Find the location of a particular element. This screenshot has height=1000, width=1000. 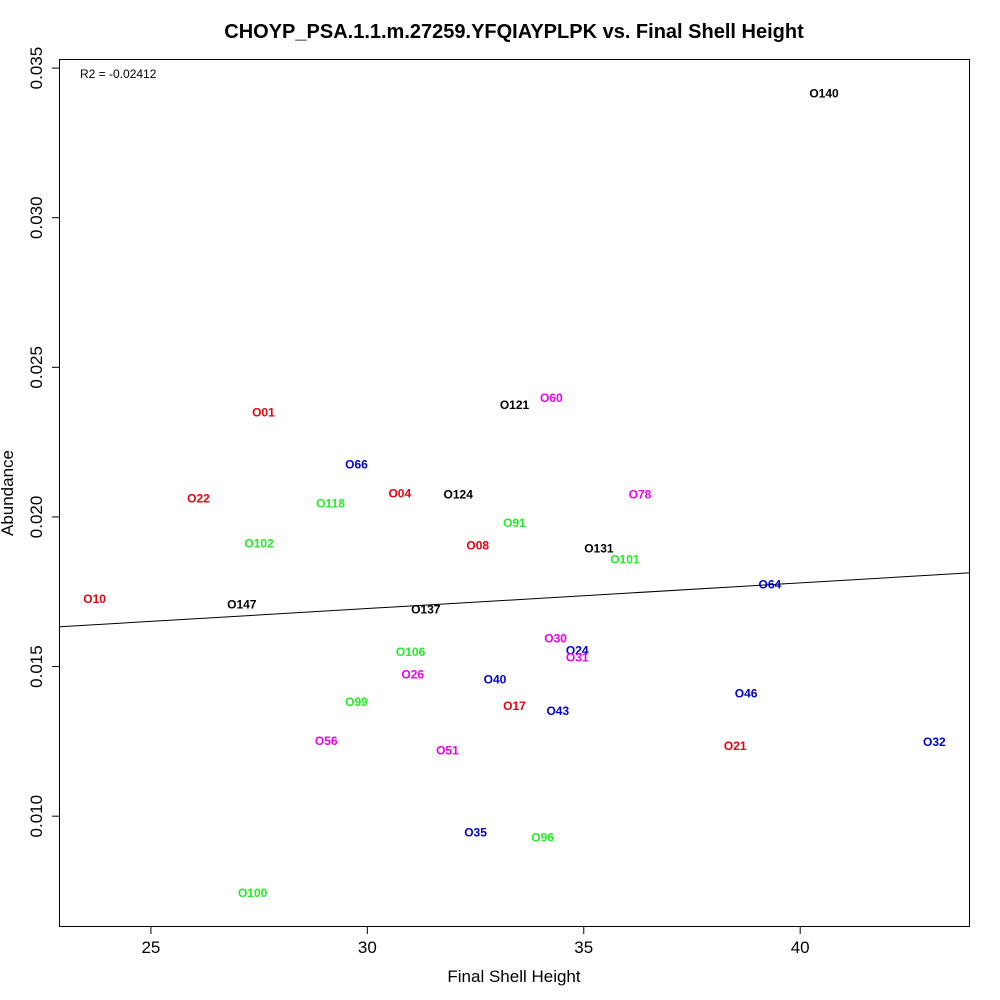

data-point-label: O99 is located at coordinates (356, 702).